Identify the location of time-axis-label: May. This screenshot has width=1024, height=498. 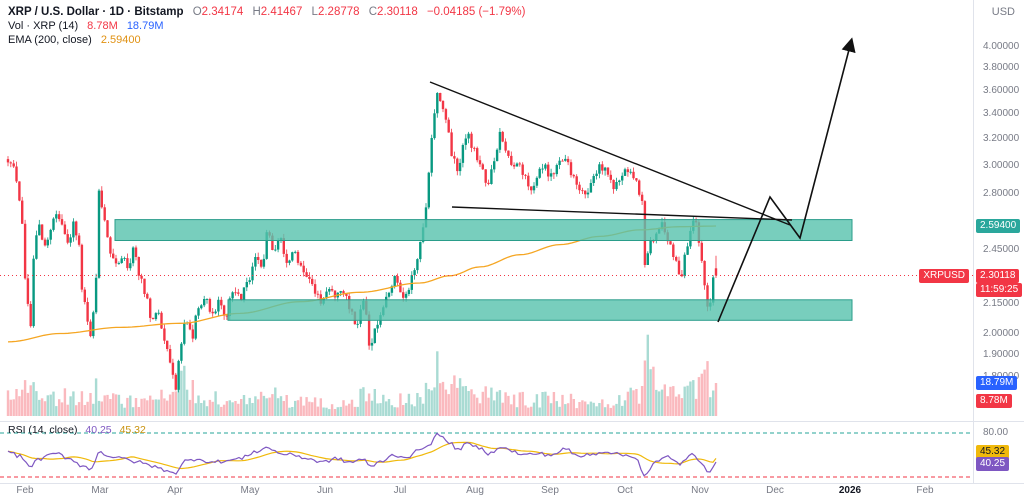
(250, 490).